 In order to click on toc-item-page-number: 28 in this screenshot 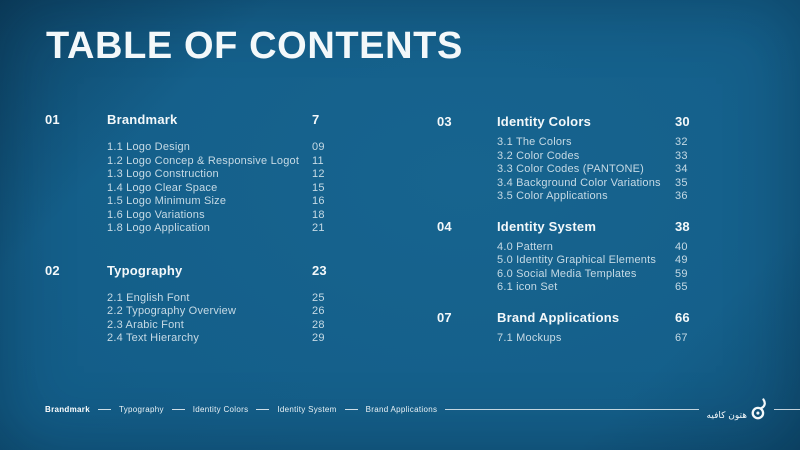, I will do `click(318, 324)`.